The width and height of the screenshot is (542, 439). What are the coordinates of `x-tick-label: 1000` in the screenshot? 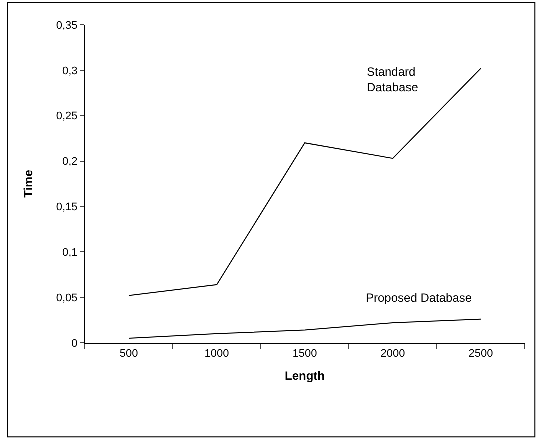 It's located at (217, 354).